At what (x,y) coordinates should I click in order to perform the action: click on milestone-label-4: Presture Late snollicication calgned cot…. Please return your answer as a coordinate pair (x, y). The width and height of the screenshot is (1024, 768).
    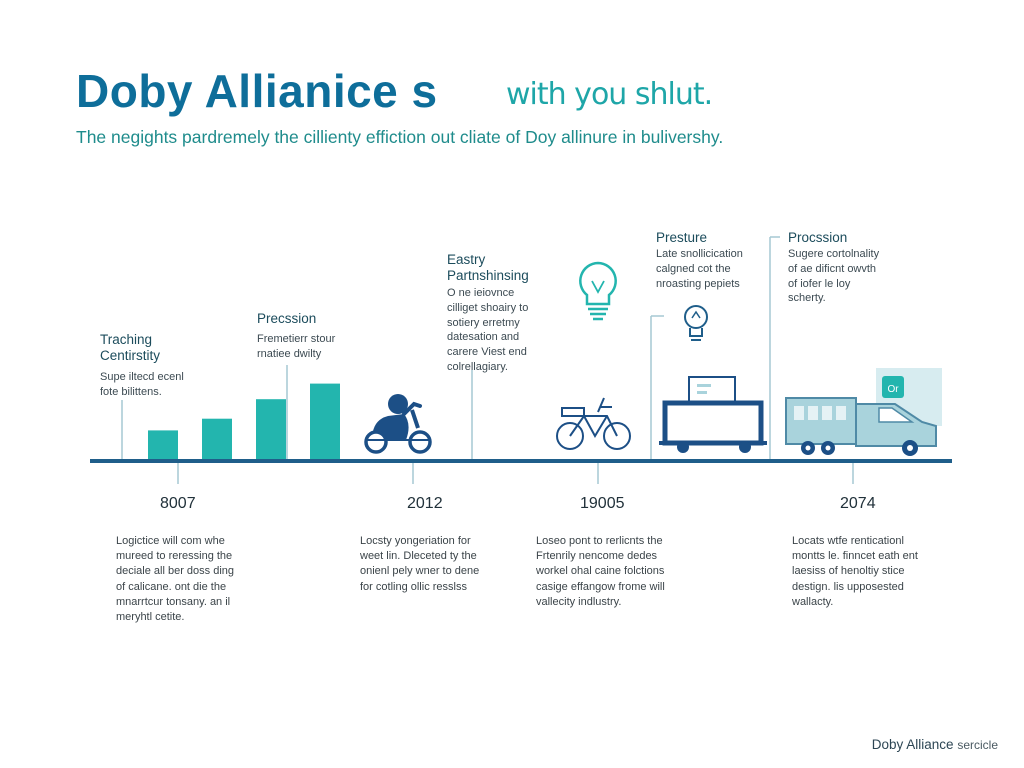
    Looking at the image, I should click on (699, 260).